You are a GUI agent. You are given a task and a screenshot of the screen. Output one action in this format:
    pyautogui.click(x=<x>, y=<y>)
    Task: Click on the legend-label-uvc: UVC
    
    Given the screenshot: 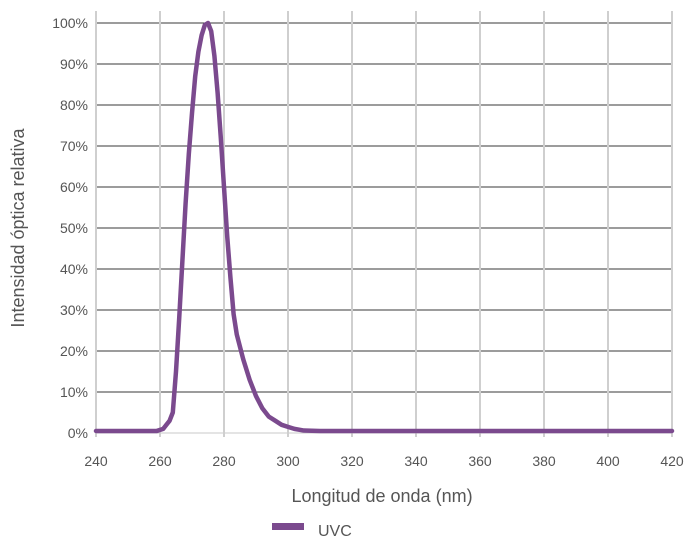 What is the action you would take?
    pyautogui.click(x=335, y=531)
    